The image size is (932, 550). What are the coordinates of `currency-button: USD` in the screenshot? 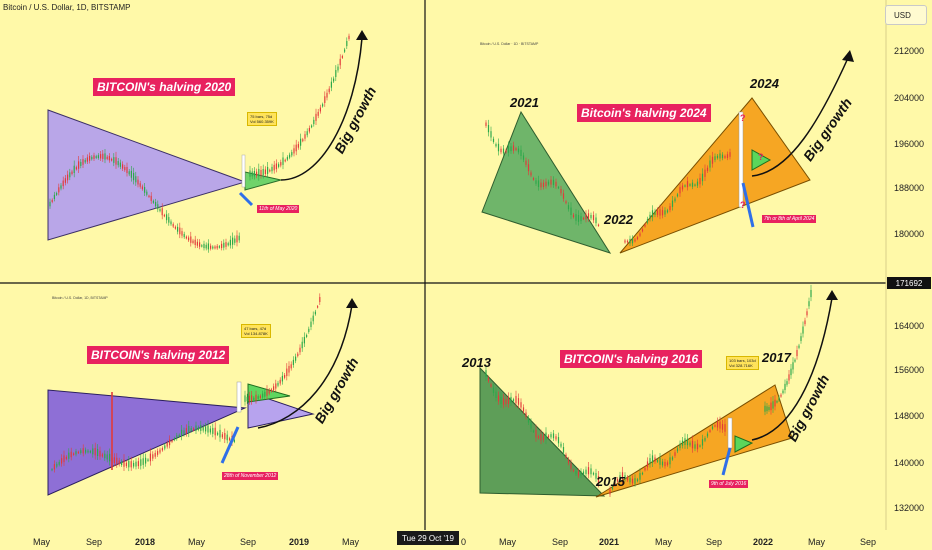 It's located at (906, 15).